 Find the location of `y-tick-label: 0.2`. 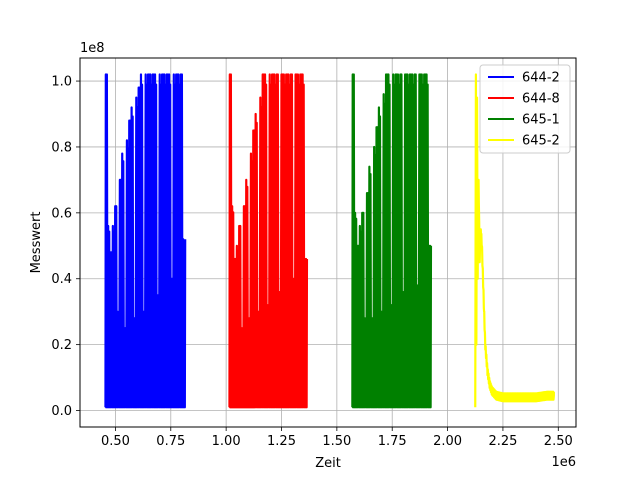

y-tick-label: 0.2 is located at coordinates (61, 345).